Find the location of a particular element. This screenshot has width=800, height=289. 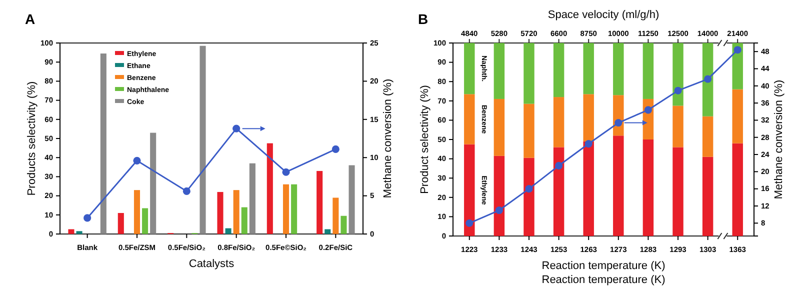

x-axis-title: Catalysts is located at coordinates (211, 264).